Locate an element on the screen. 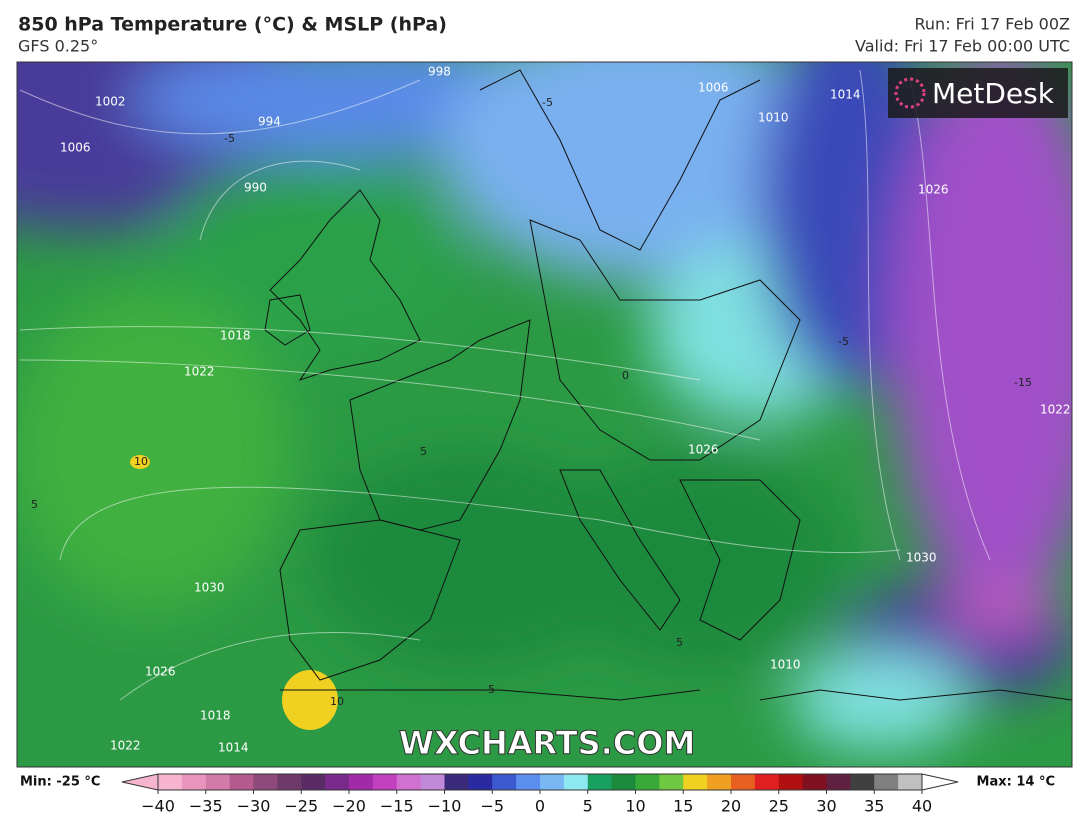  colorbar: −40 −35 −30 −25 −20 −15 −10 −5 0 5 10 15 20 25 30 35 40 is located at coordinates (540, 794).